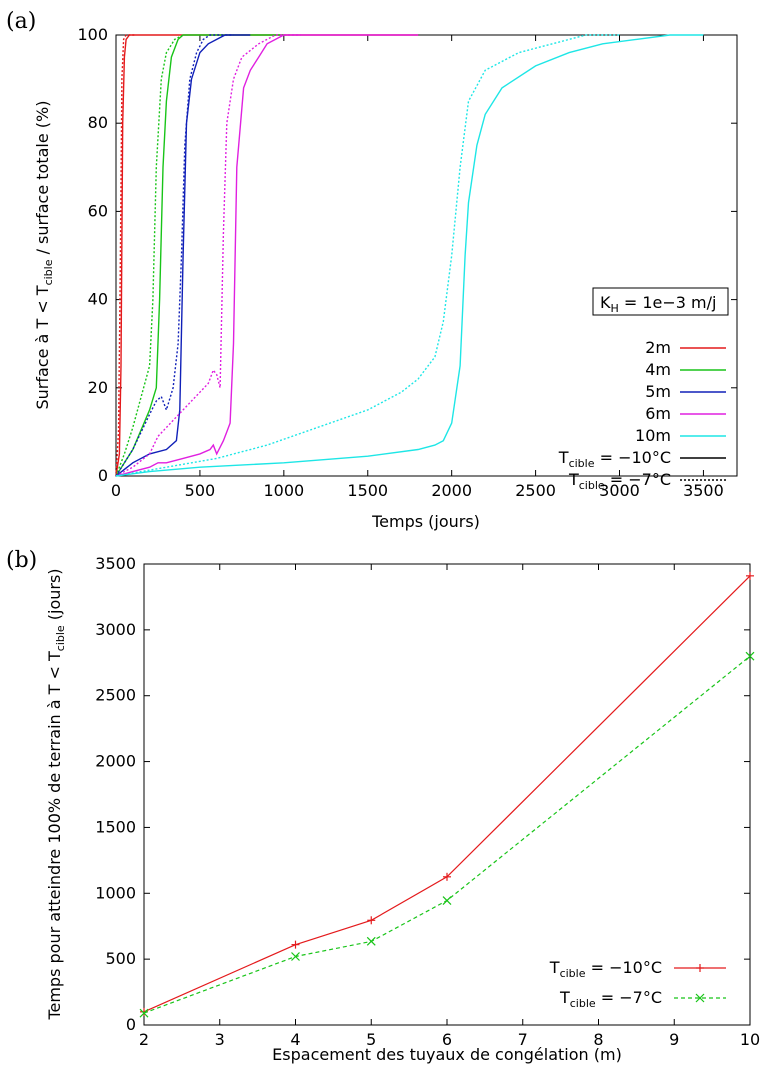 Image resolution: width=762 pixels, height=1073 pixels. Describe the element at coordinates (98, 299) in the screenshot. I see `y-tick-label: 40` at that location.